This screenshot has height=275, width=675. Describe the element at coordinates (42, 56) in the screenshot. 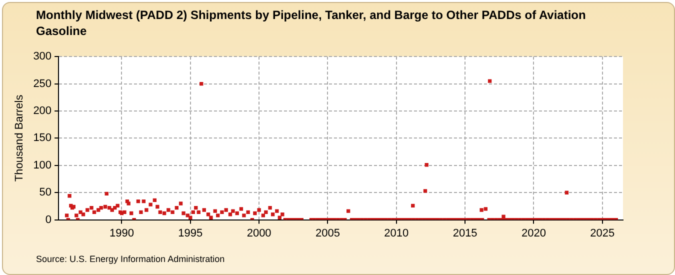

I see `y-tick-label: 300` at that location.